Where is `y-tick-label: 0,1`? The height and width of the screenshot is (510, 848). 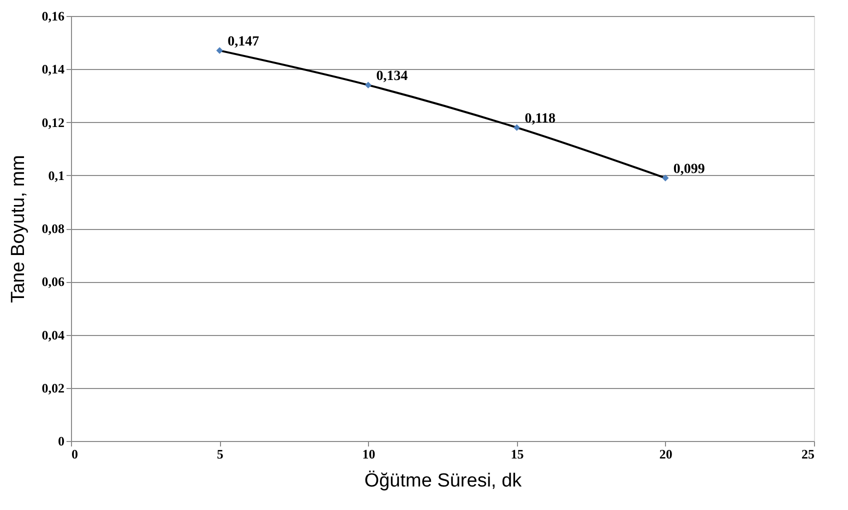
y-tick-label: 0,1 is located at coordinates (56, 175).